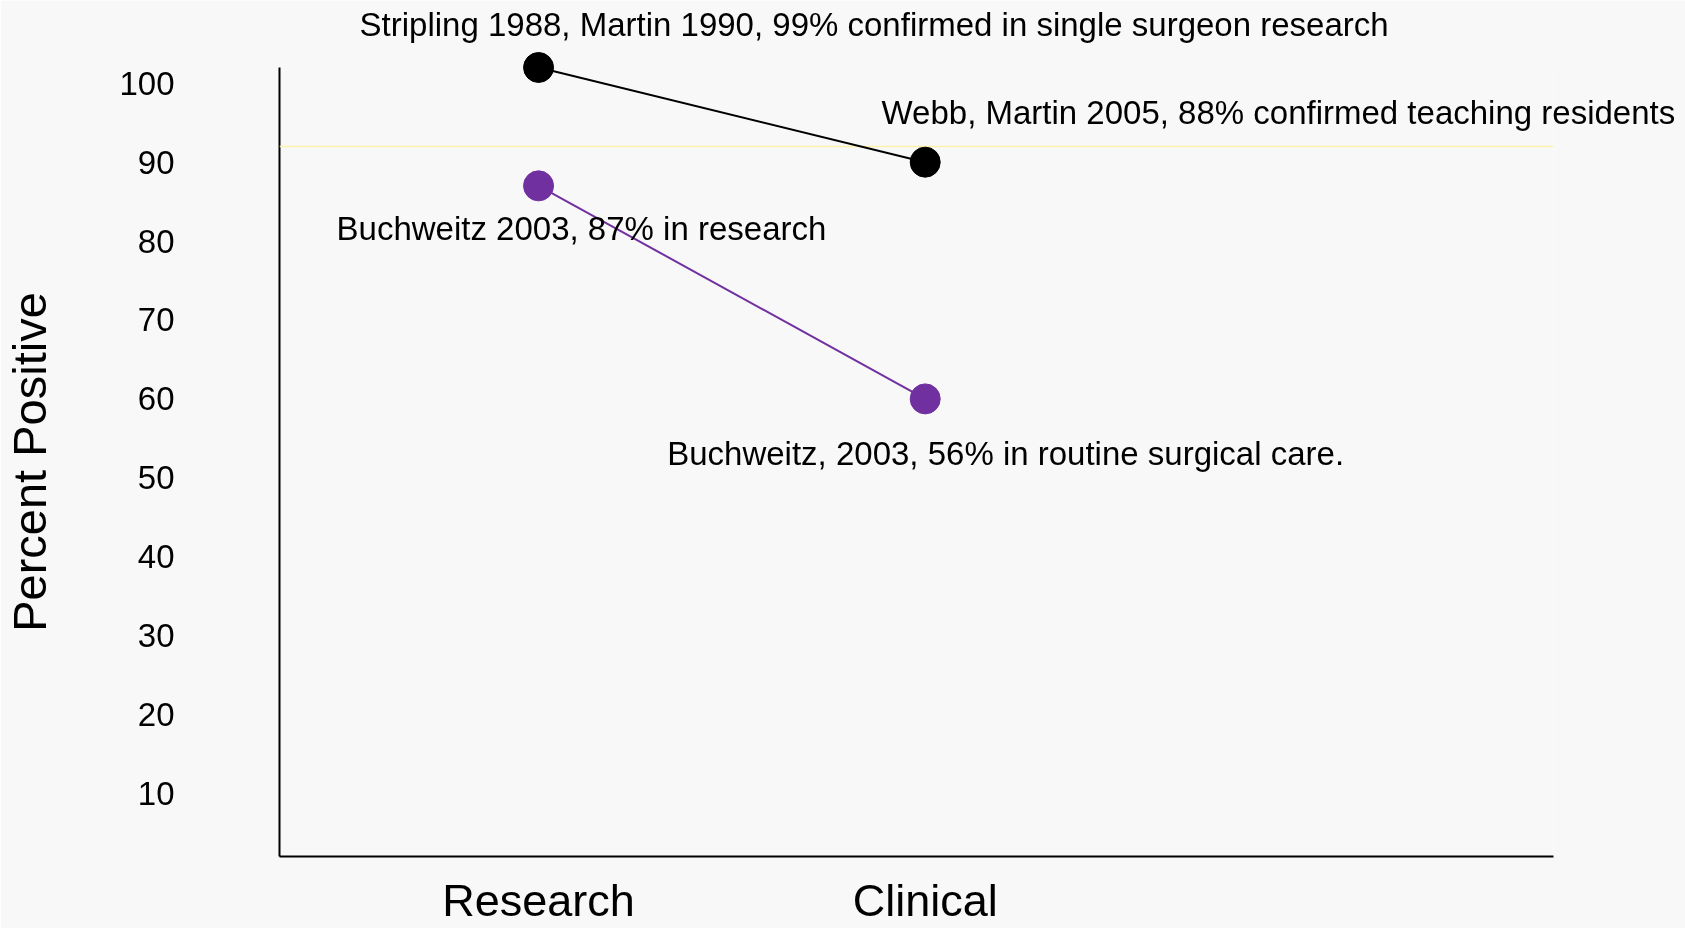 Image resolution: width=1685 pixels, height=928 pixels. Describe the element at coordinates (156, 793) in the screenshot. I see `y-tick-label: 10` at that location.